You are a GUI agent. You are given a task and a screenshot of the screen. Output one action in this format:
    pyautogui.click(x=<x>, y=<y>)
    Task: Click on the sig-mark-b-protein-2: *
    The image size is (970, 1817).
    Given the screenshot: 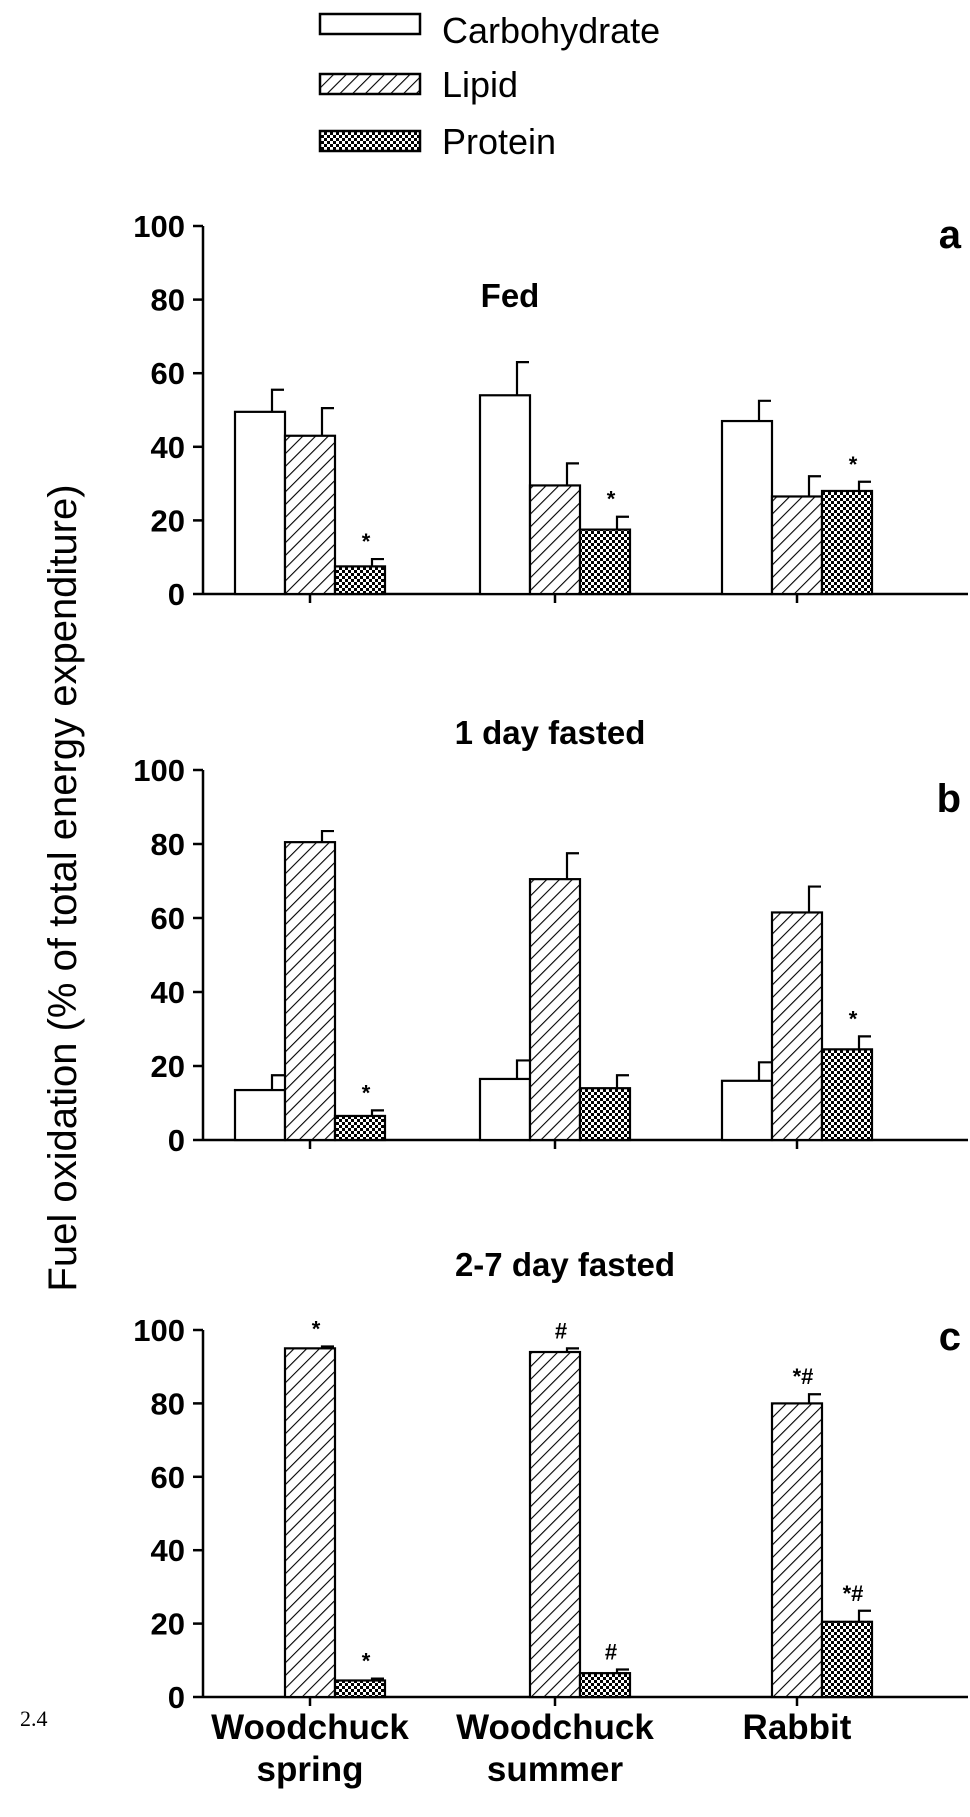 What is the action you would take?
    pyautogui.click(x=853, y=1018)
    